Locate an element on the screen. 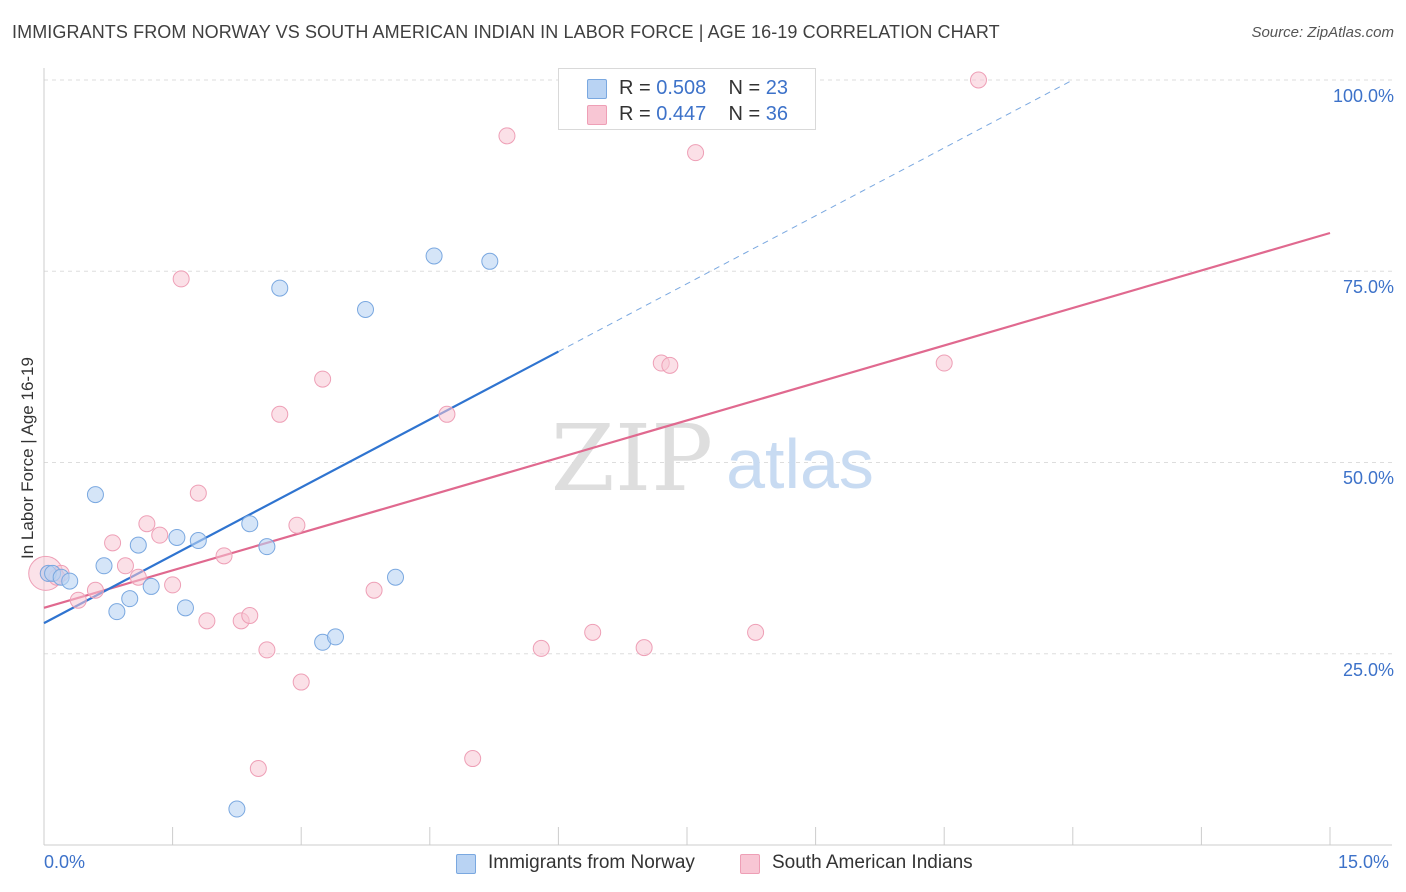 The width and height of the screenshot is (1406, 892). y-tick-25: 25.0% is located at coordinates (1368, 670).